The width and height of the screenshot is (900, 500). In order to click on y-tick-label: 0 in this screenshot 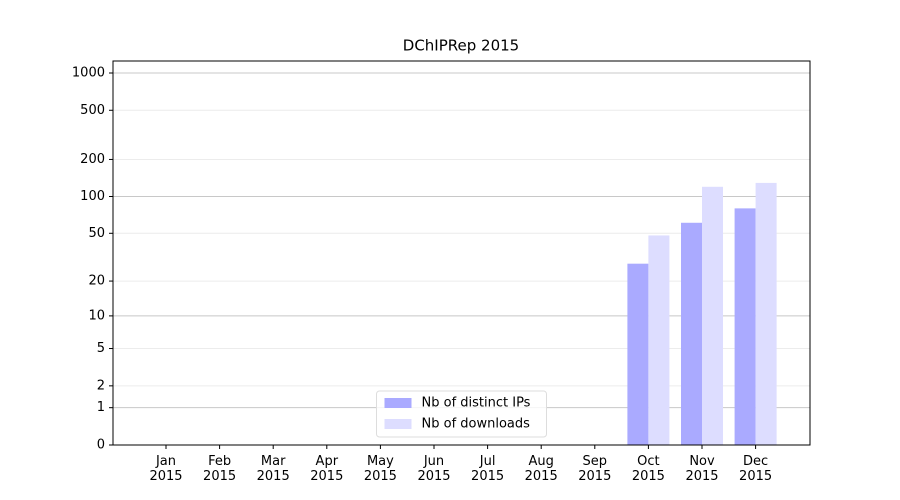, I will do `click(101, 445)`.